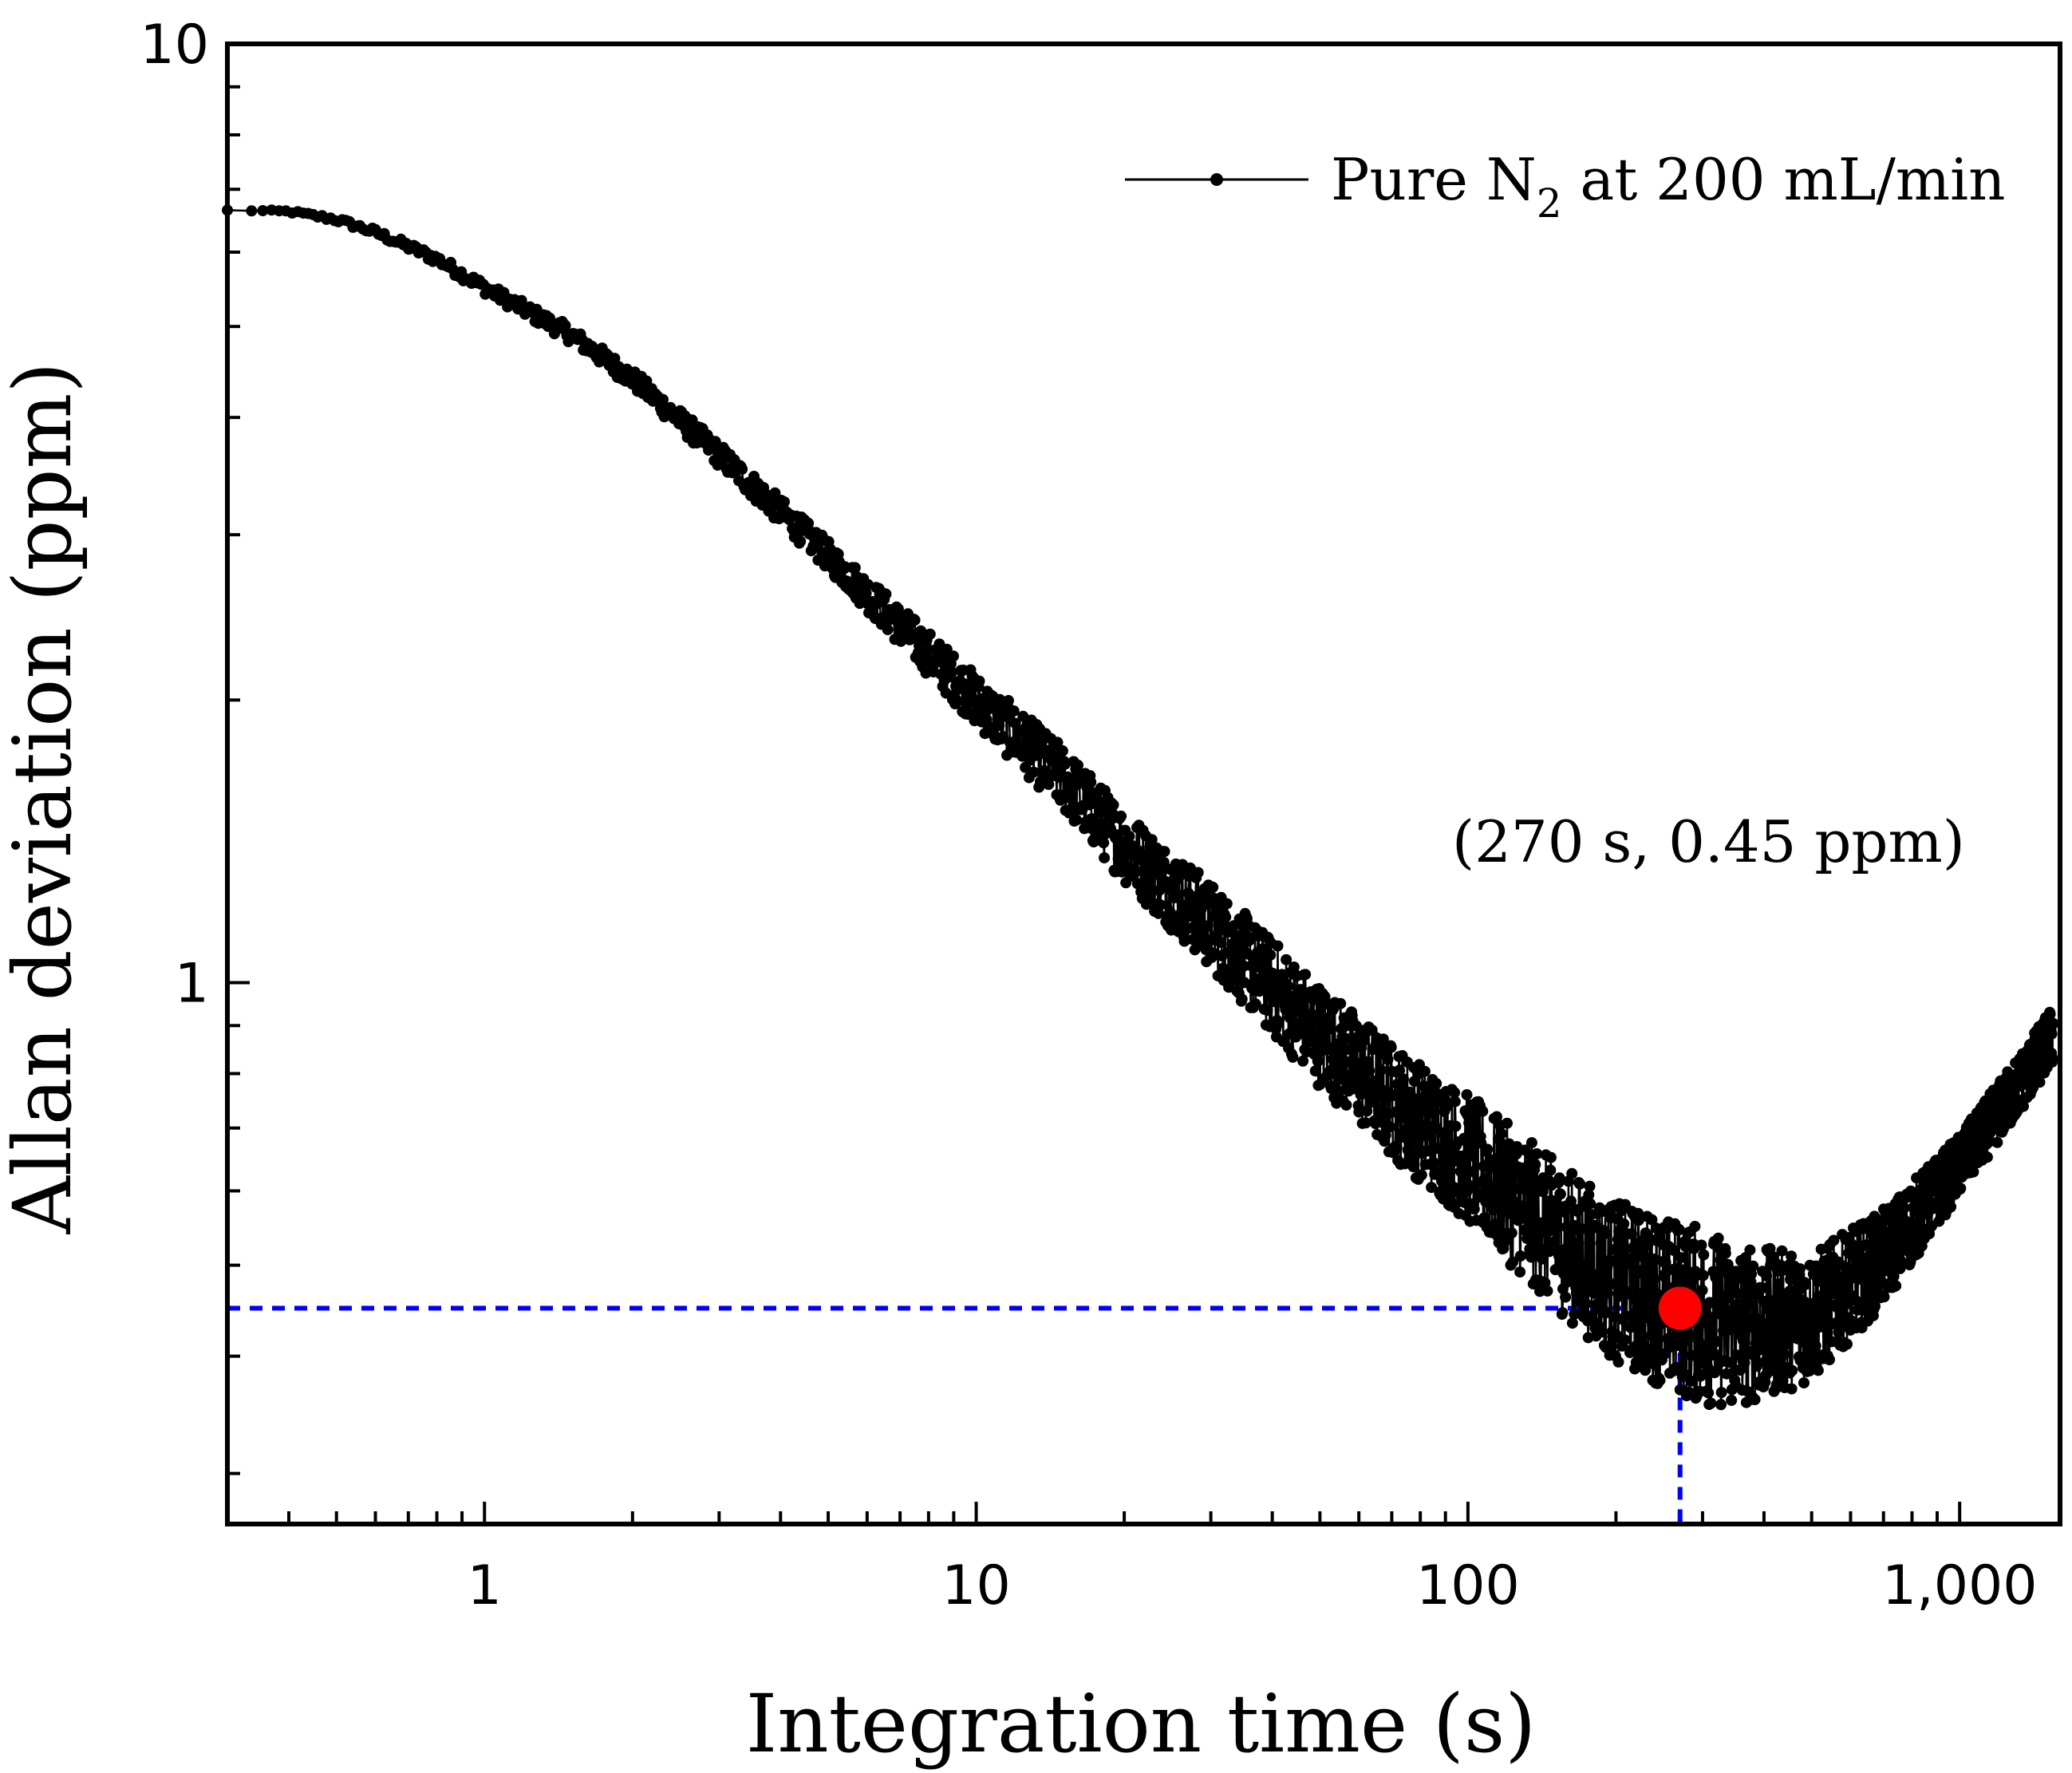 This screenshot has height=1773, width=2072. I want to click on series-point-1935, so click(1780, 1315).